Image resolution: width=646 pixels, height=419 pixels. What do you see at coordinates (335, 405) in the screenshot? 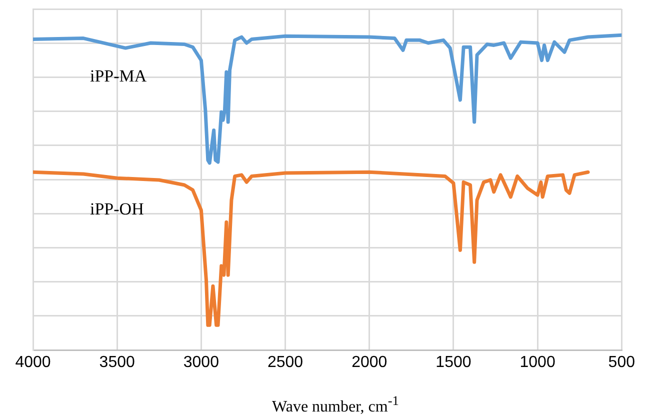
I see `x-axis-title: Wave number, cm$^{-1}$` at bounding box center [335, 405].